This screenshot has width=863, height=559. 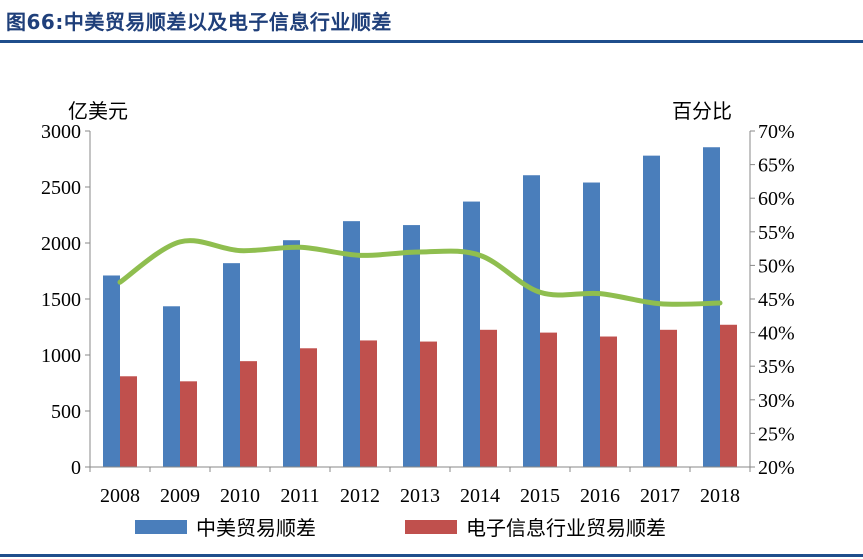 I want to click on right-tick-label: 55%, so click(x=776, y=233).